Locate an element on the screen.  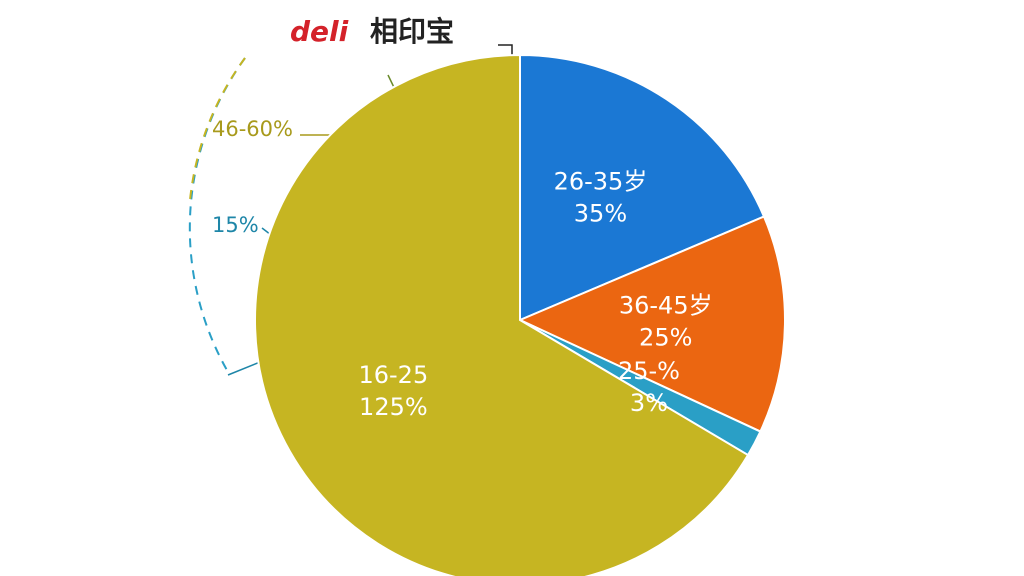
value-label: 25% is located at coordinates (665, 337).